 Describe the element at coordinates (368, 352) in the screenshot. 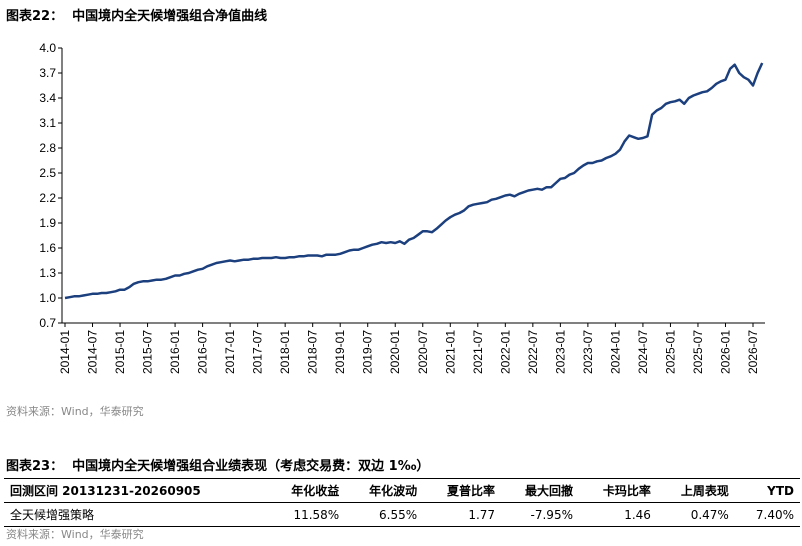

I see `x-tick-label: 2019-07` at that location.